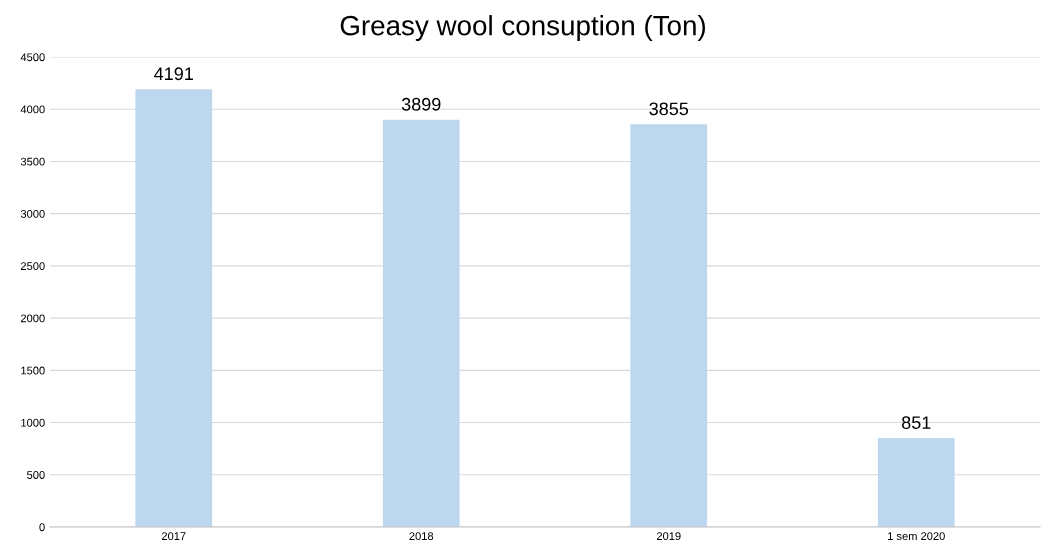  Describe the element at coordinates (421, 536) in the screenshot. I see `x-tick-label: 2018` at that location.